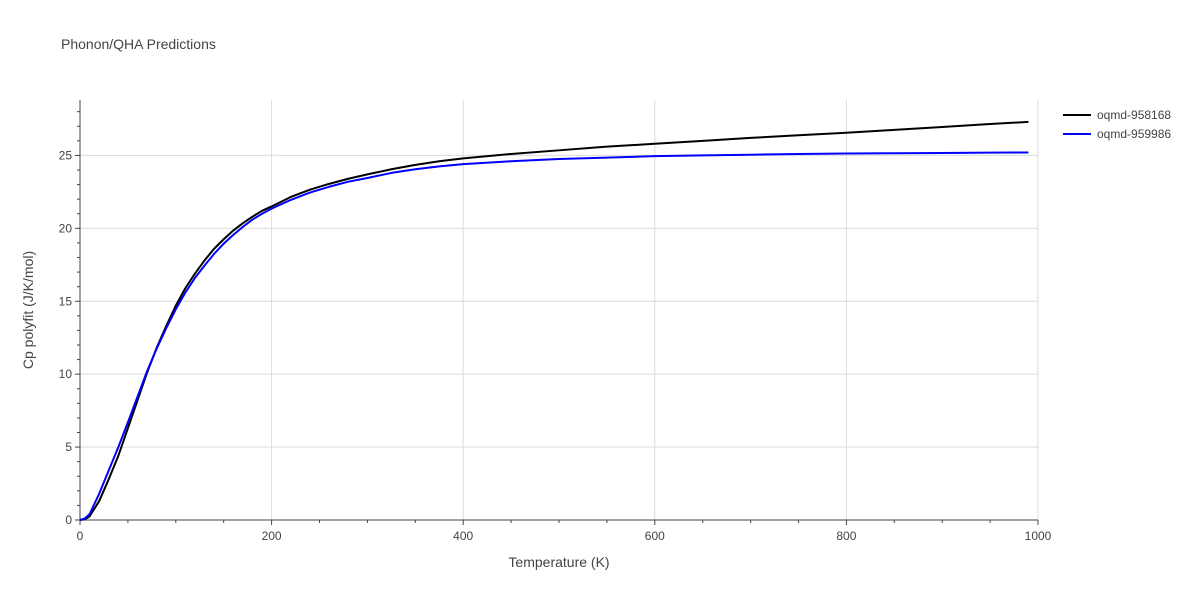  Describe the element at coordinates (1134, 134) in the screenshot. I see `legend-label: oqmd-959986` at that location.